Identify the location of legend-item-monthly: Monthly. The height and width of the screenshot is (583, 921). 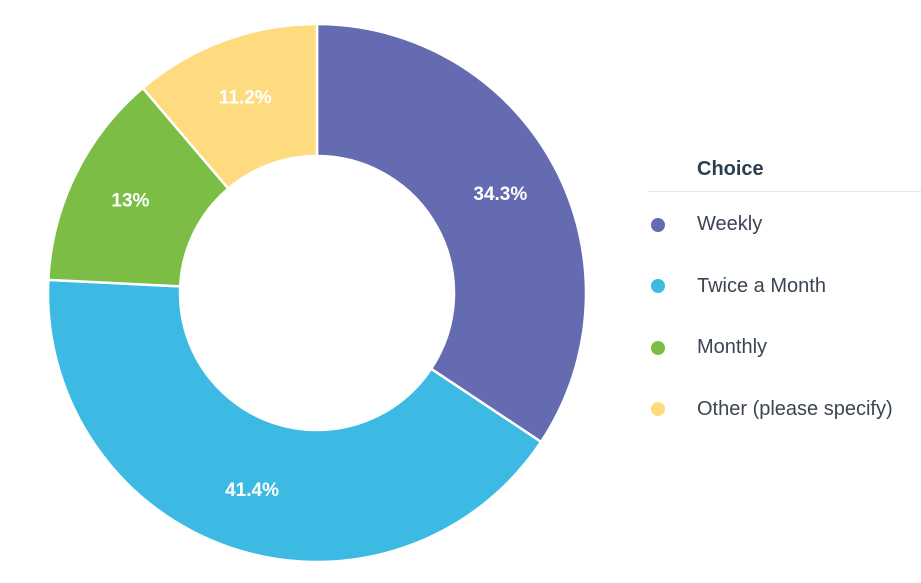
(784, 348).